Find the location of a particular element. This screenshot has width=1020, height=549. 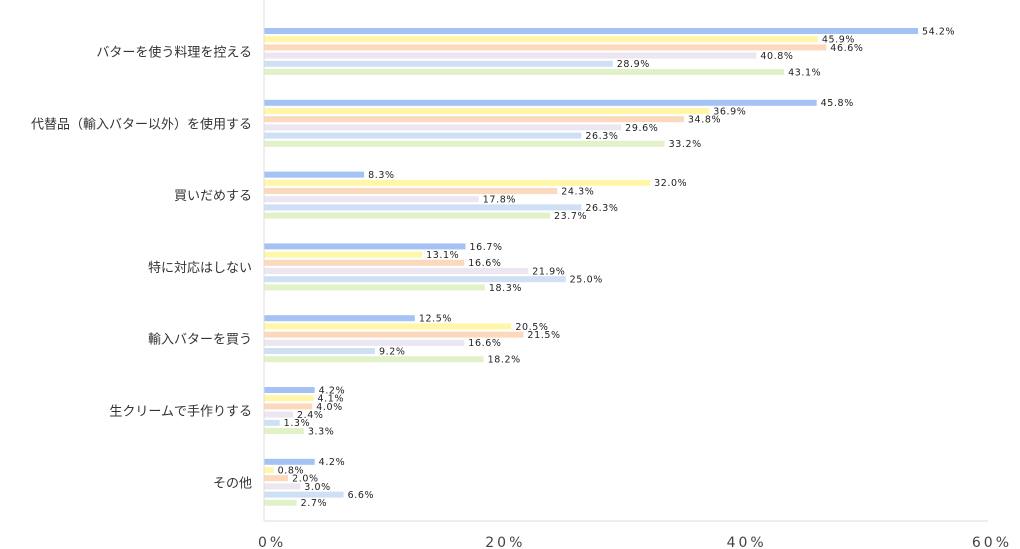

value-label-series5-4: 25.0% is located at coordinates (586, 280).